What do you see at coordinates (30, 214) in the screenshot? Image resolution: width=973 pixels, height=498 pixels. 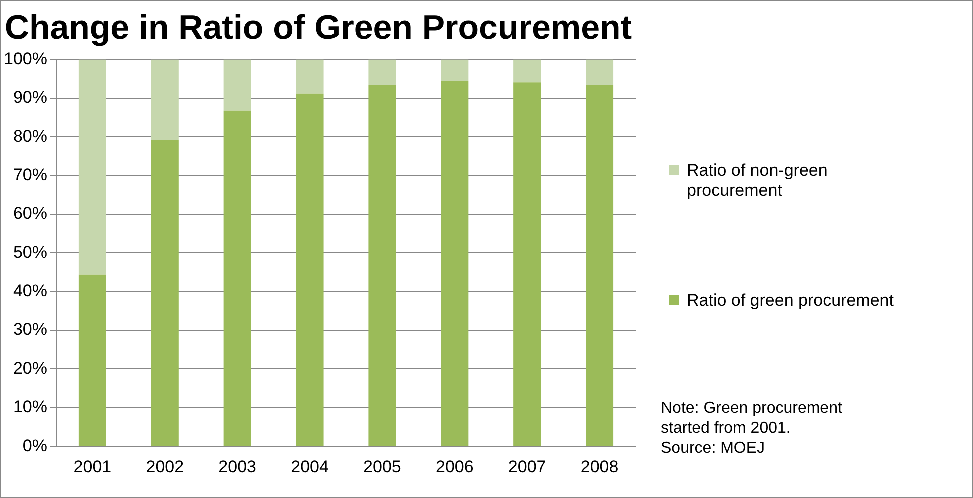 I see `y-tick-label: 60%` at bounding box center [30, 214].